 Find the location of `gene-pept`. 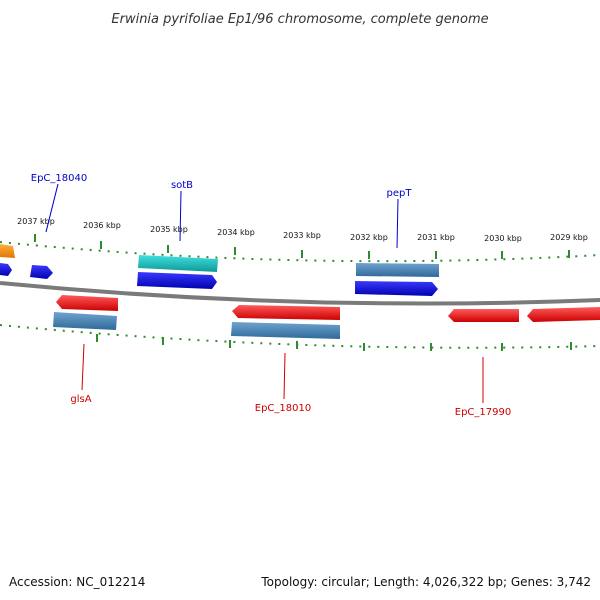

gene-pept is located at coordinates (397, 270).